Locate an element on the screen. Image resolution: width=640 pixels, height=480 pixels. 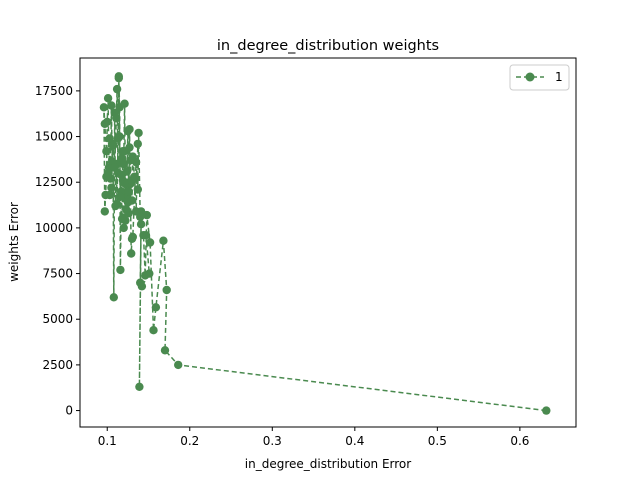
y-tick-label: 5000 is located at coordinates (57, 319).